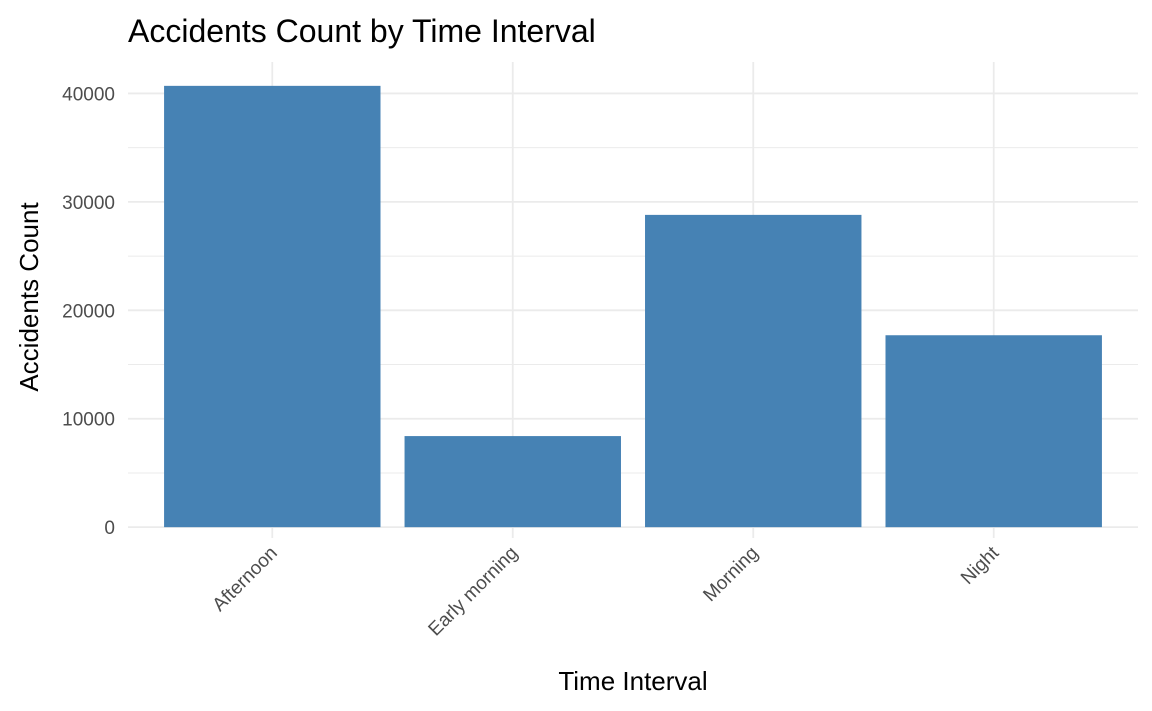 This screenshot has height=711, width=1152. What do you see at coordinates (753, 371) in the screenshot?
I see `bar-morning` at bounding box center [753, 371].